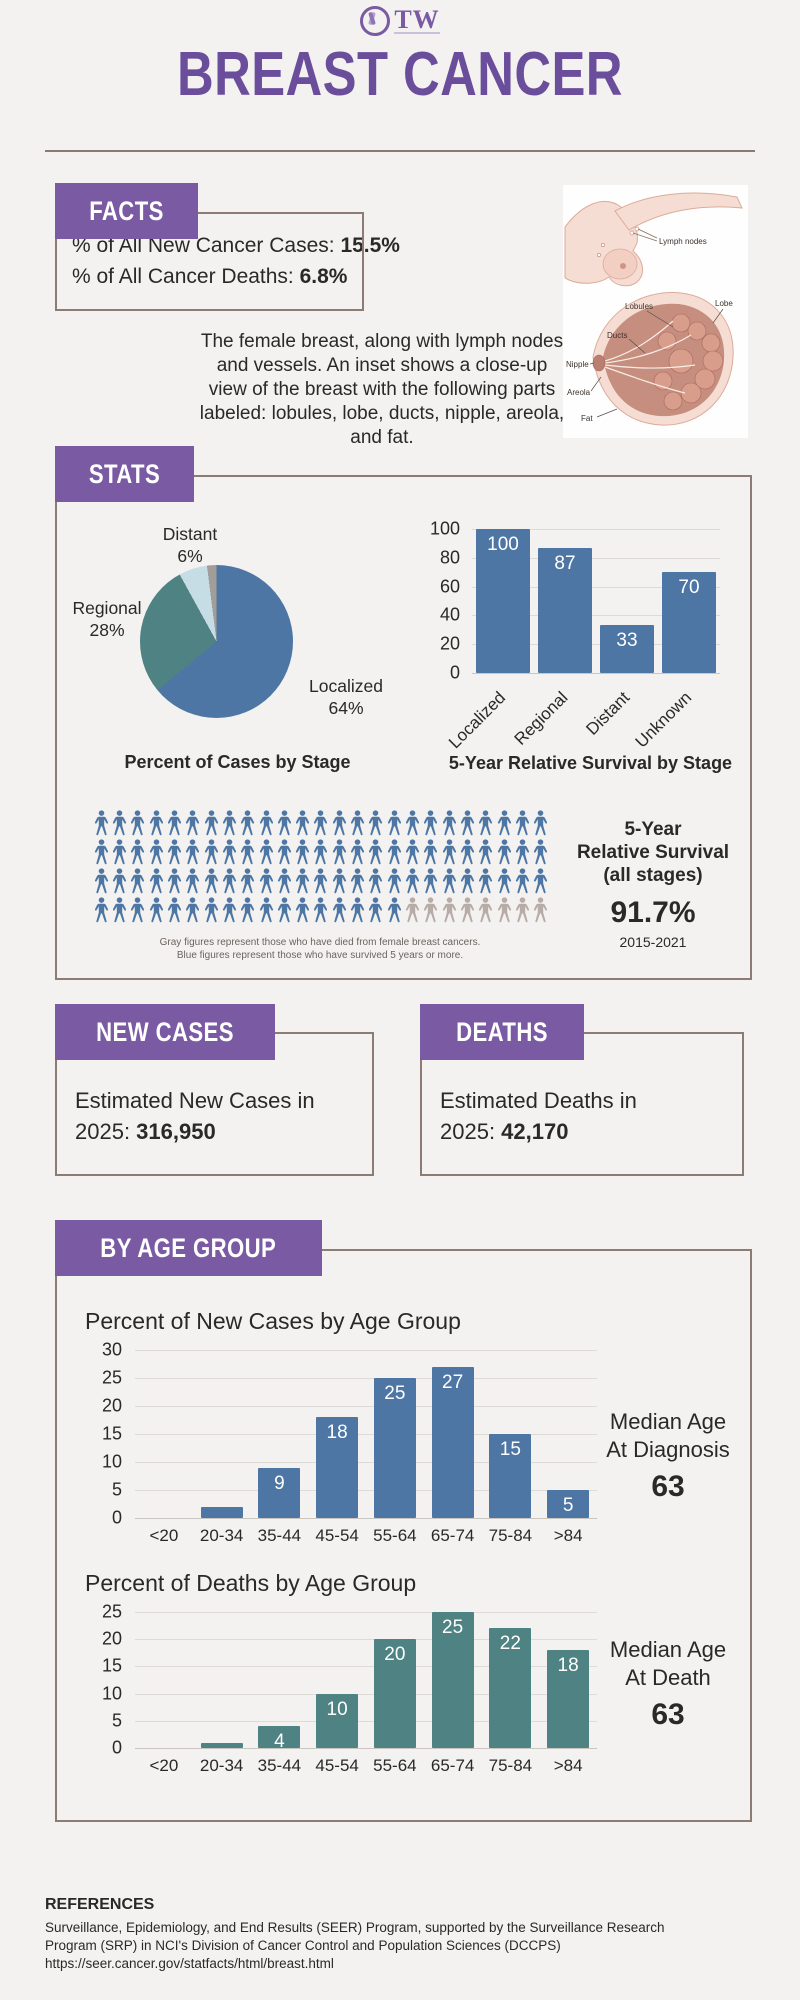 This screenshot has height=2000, width=800. I want to click on plot-area: 100 87 33 70, so click(596, 601).